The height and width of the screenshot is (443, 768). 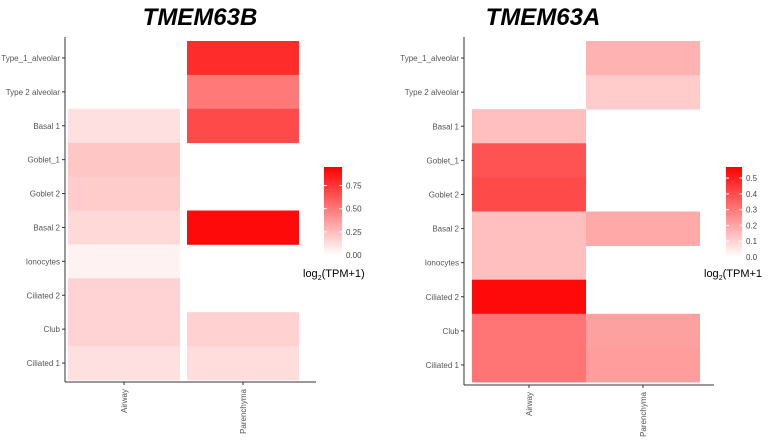 I want to click on colorbar-tick-label: 0.00, so click(x=354, y=255).